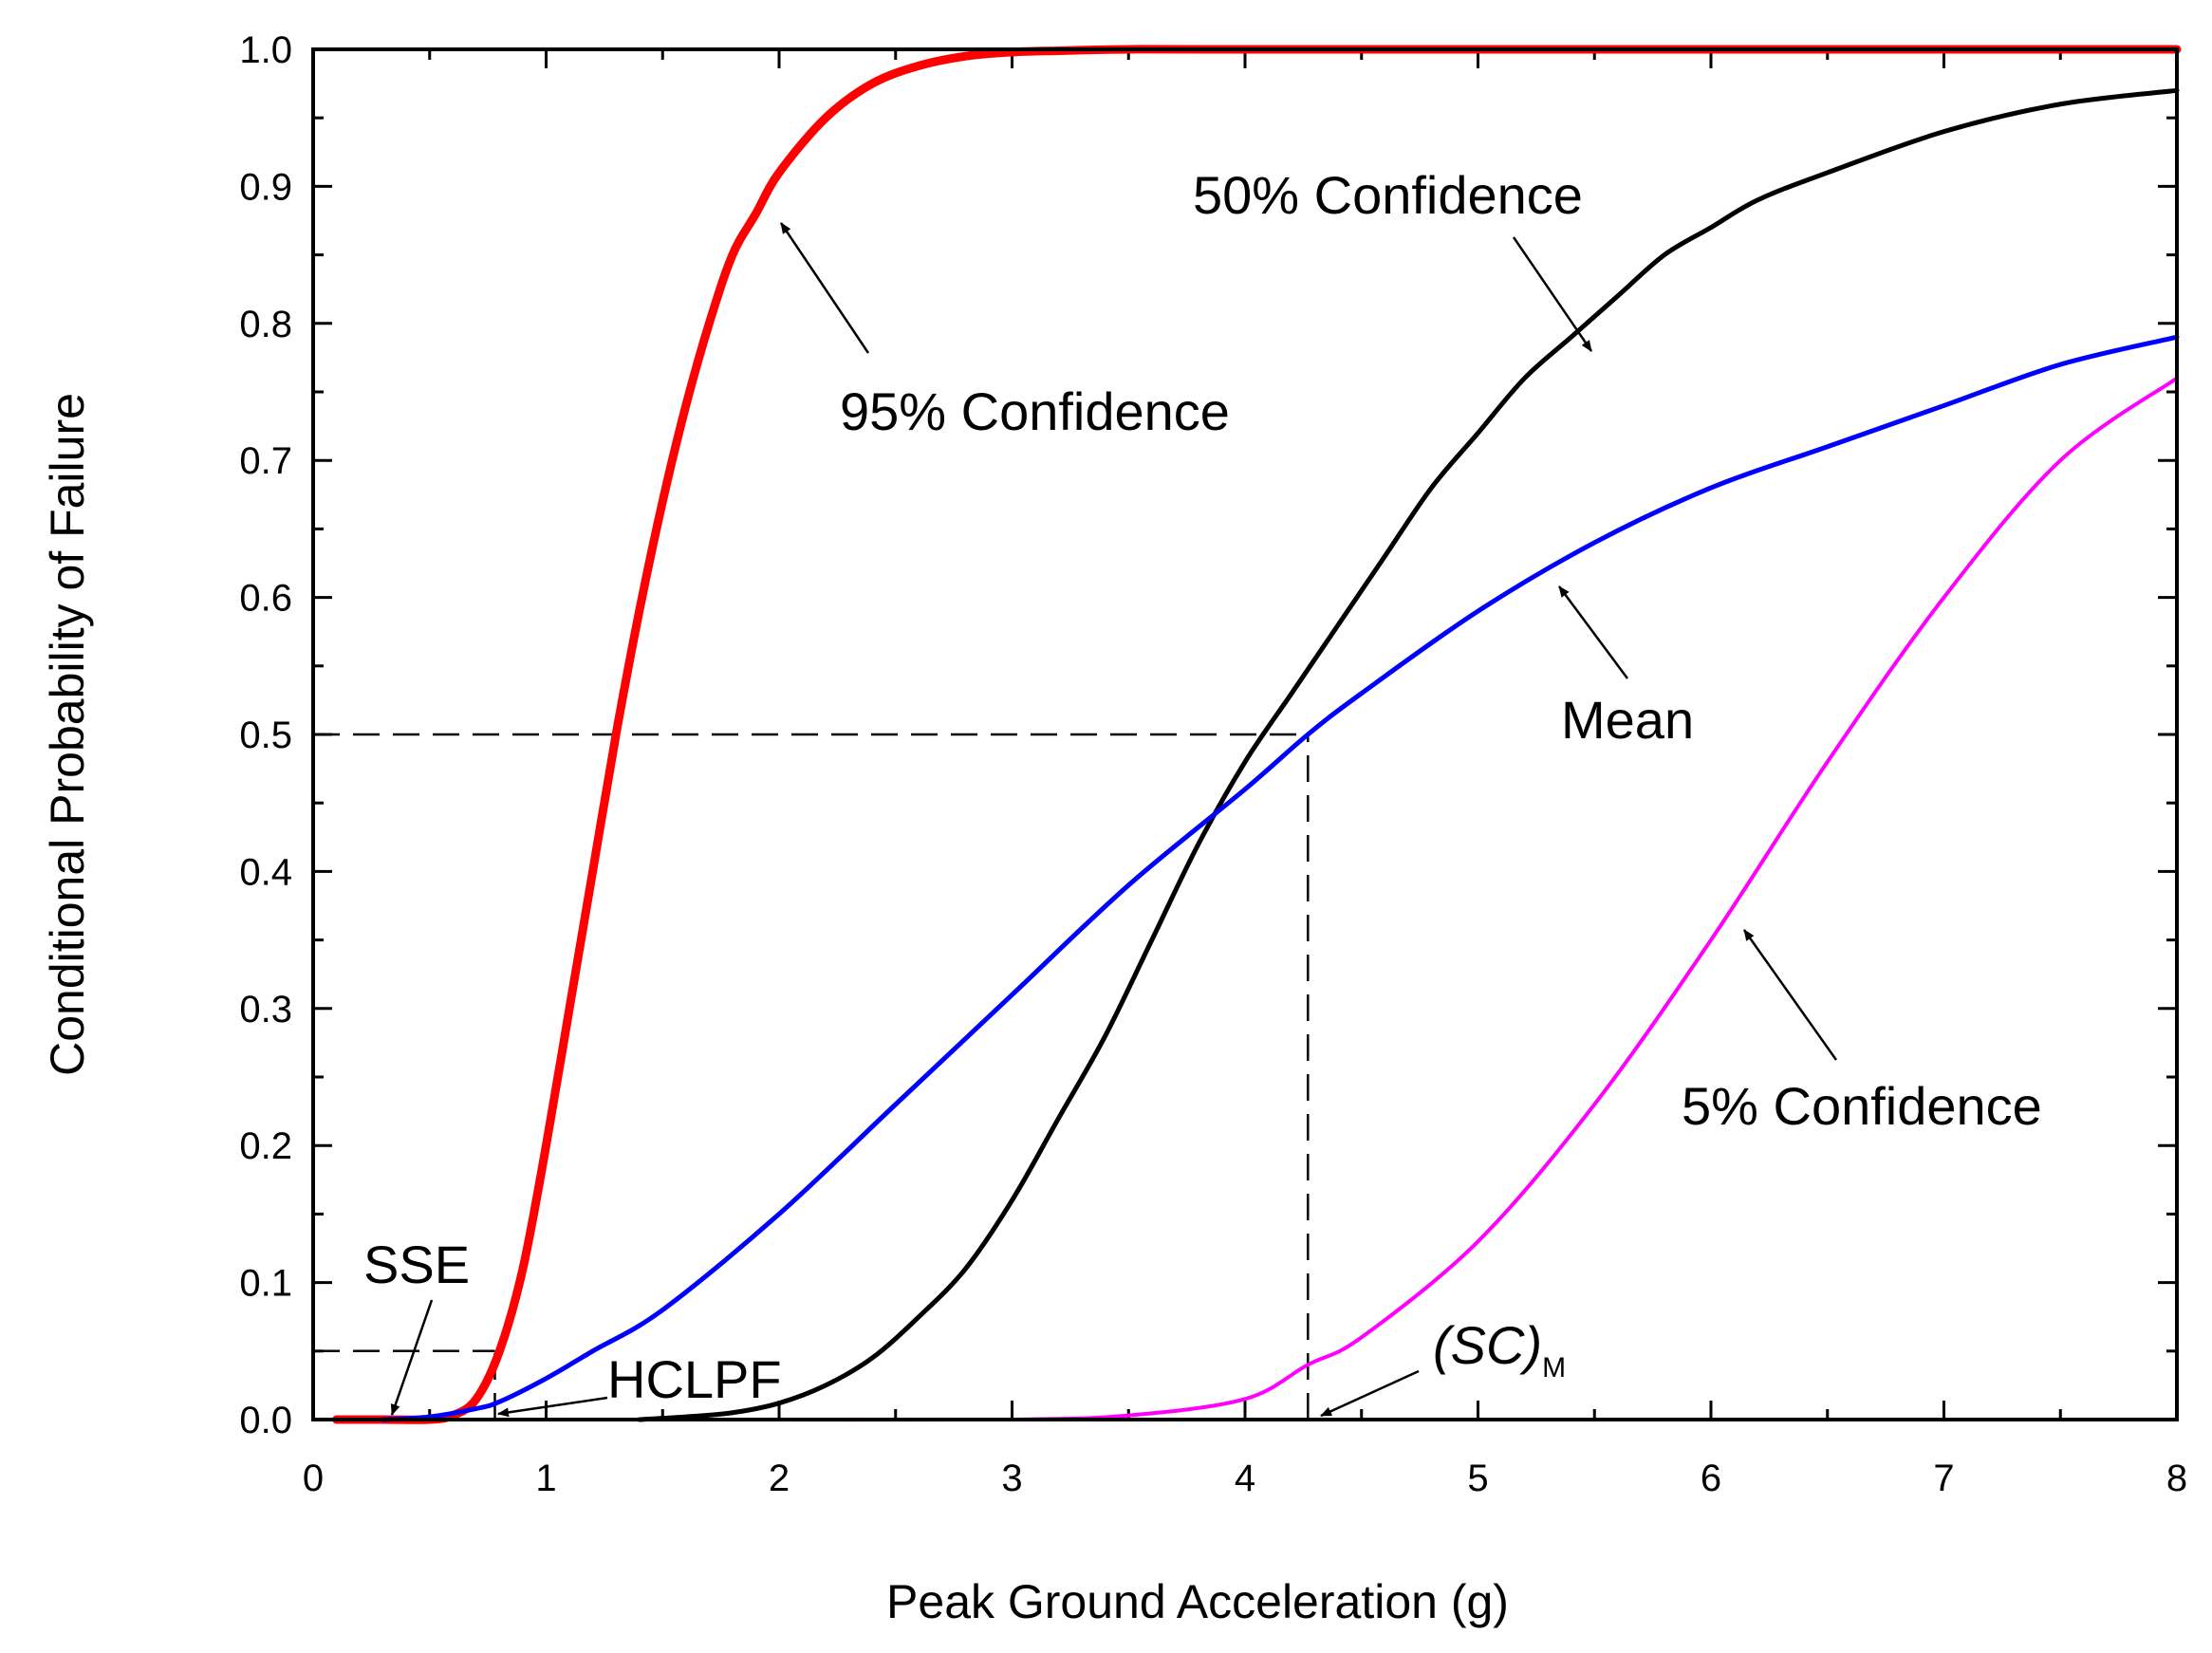  I want to click on y-tick-label: 0.8, so click(265, 324).